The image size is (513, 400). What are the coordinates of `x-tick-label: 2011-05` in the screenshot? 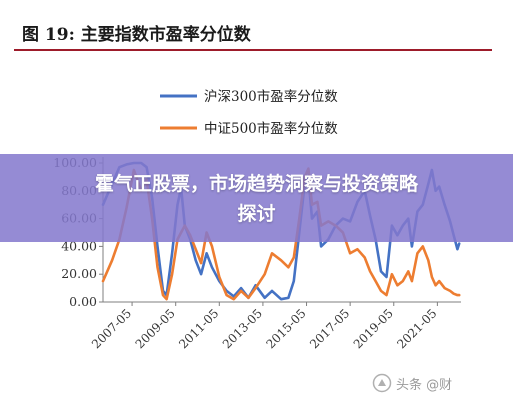 It's located at (198, 328).